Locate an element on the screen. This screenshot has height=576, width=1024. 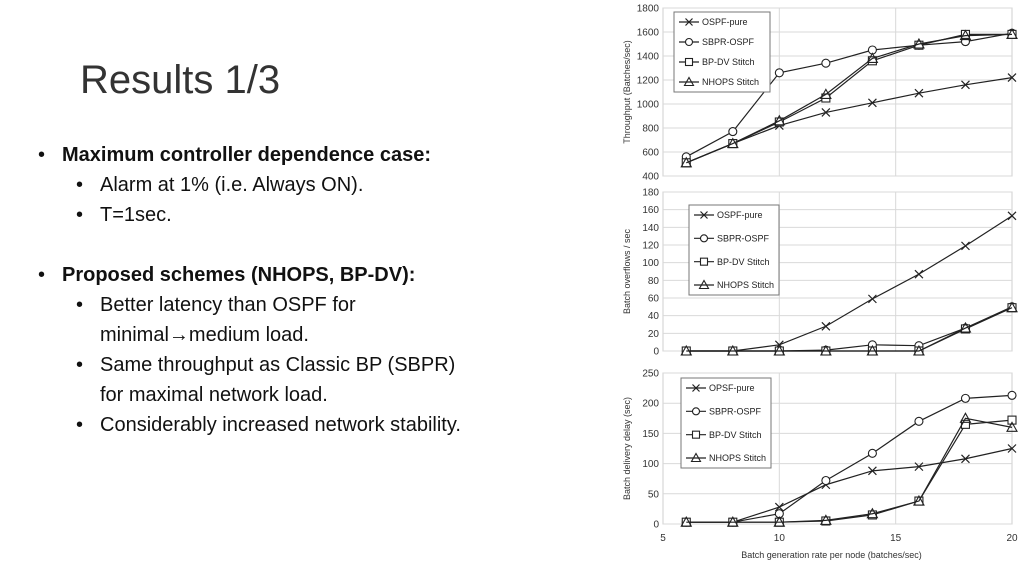
bullet-max-controller: Maximum controller dependence case: is located at coordinates (298, 155).